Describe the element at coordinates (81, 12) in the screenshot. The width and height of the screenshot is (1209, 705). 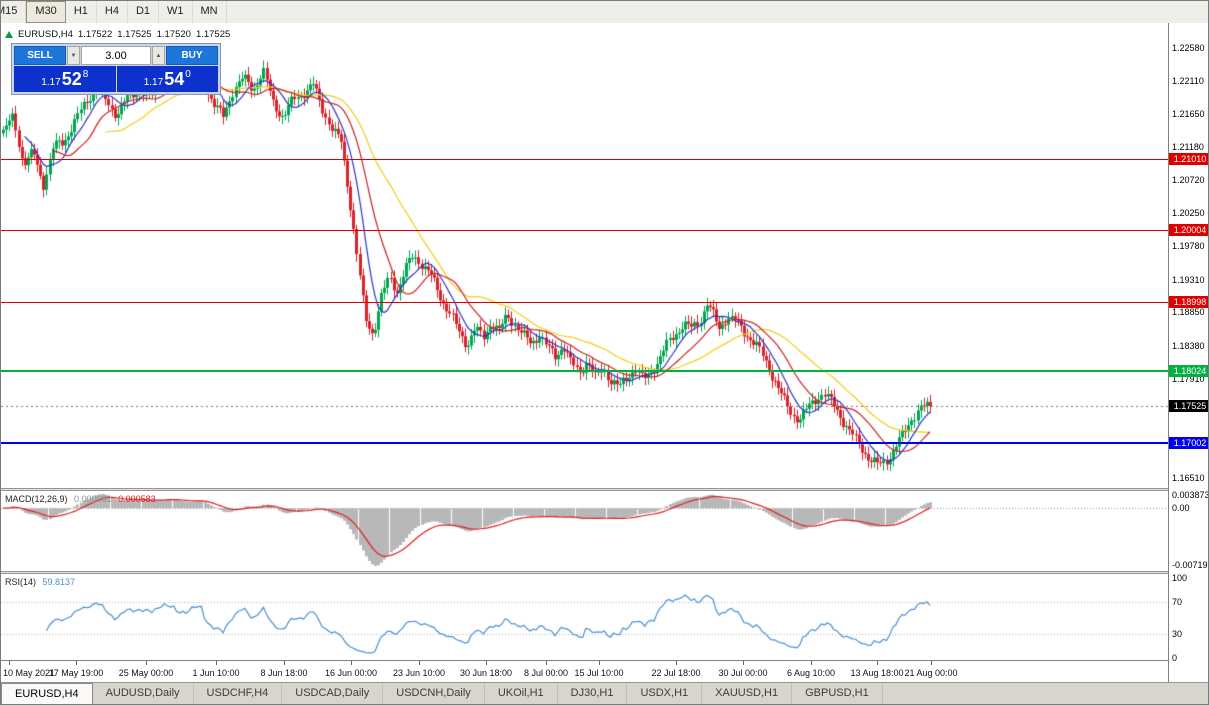
I see `timeframe-button-h1: H1` at that location.